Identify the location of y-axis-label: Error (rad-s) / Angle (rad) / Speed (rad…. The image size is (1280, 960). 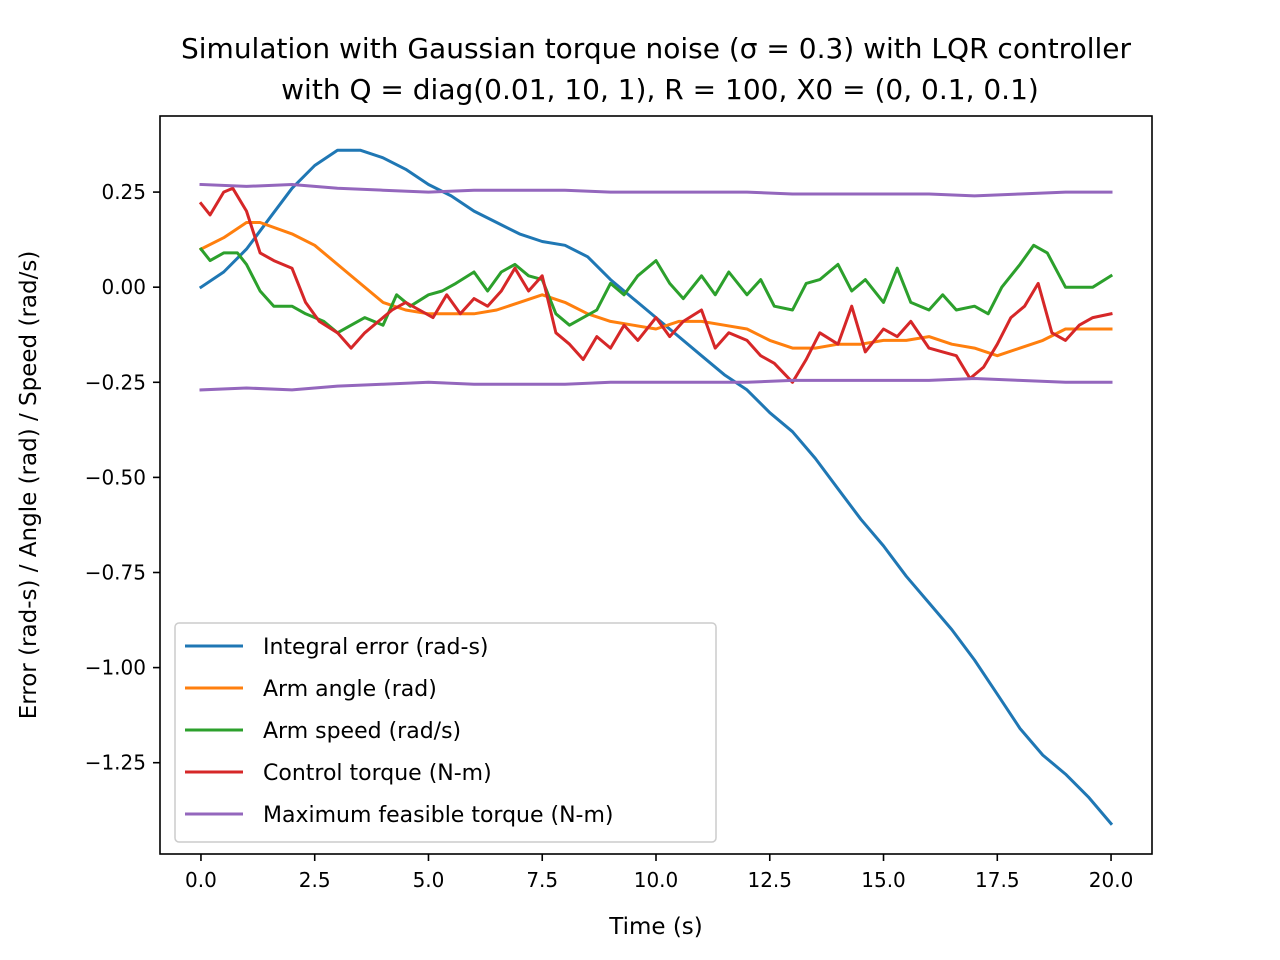
(29, 485).